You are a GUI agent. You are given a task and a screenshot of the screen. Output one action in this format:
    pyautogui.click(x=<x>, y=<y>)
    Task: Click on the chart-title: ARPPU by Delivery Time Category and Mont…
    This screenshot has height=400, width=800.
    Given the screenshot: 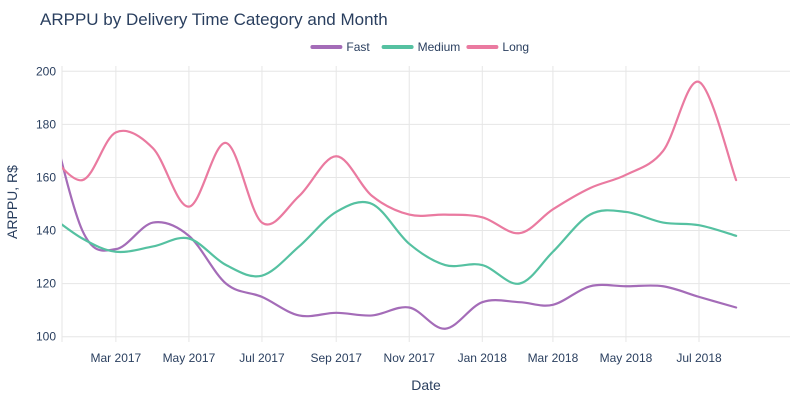 What is the action you would take?
    pyautogui.click(x=214, y=19)
    